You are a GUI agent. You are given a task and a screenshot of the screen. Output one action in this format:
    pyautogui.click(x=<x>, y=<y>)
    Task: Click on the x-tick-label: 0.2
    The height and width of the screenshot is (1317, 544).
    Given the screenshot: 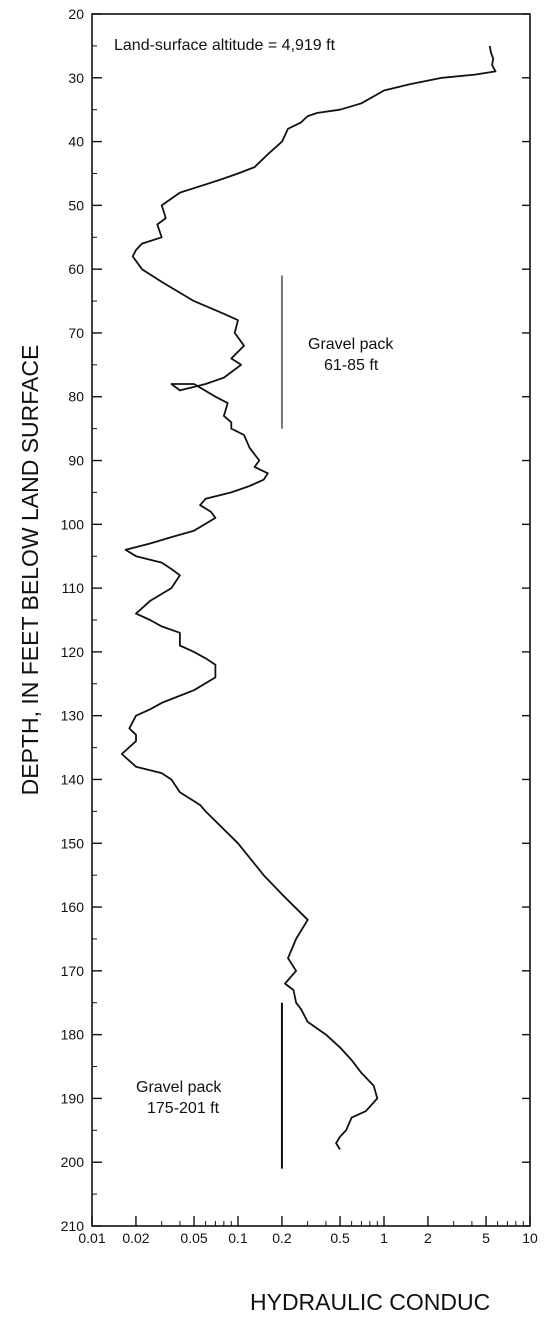 What is the action you would take?
    pyautogui.click(x=282, y=1238)
    